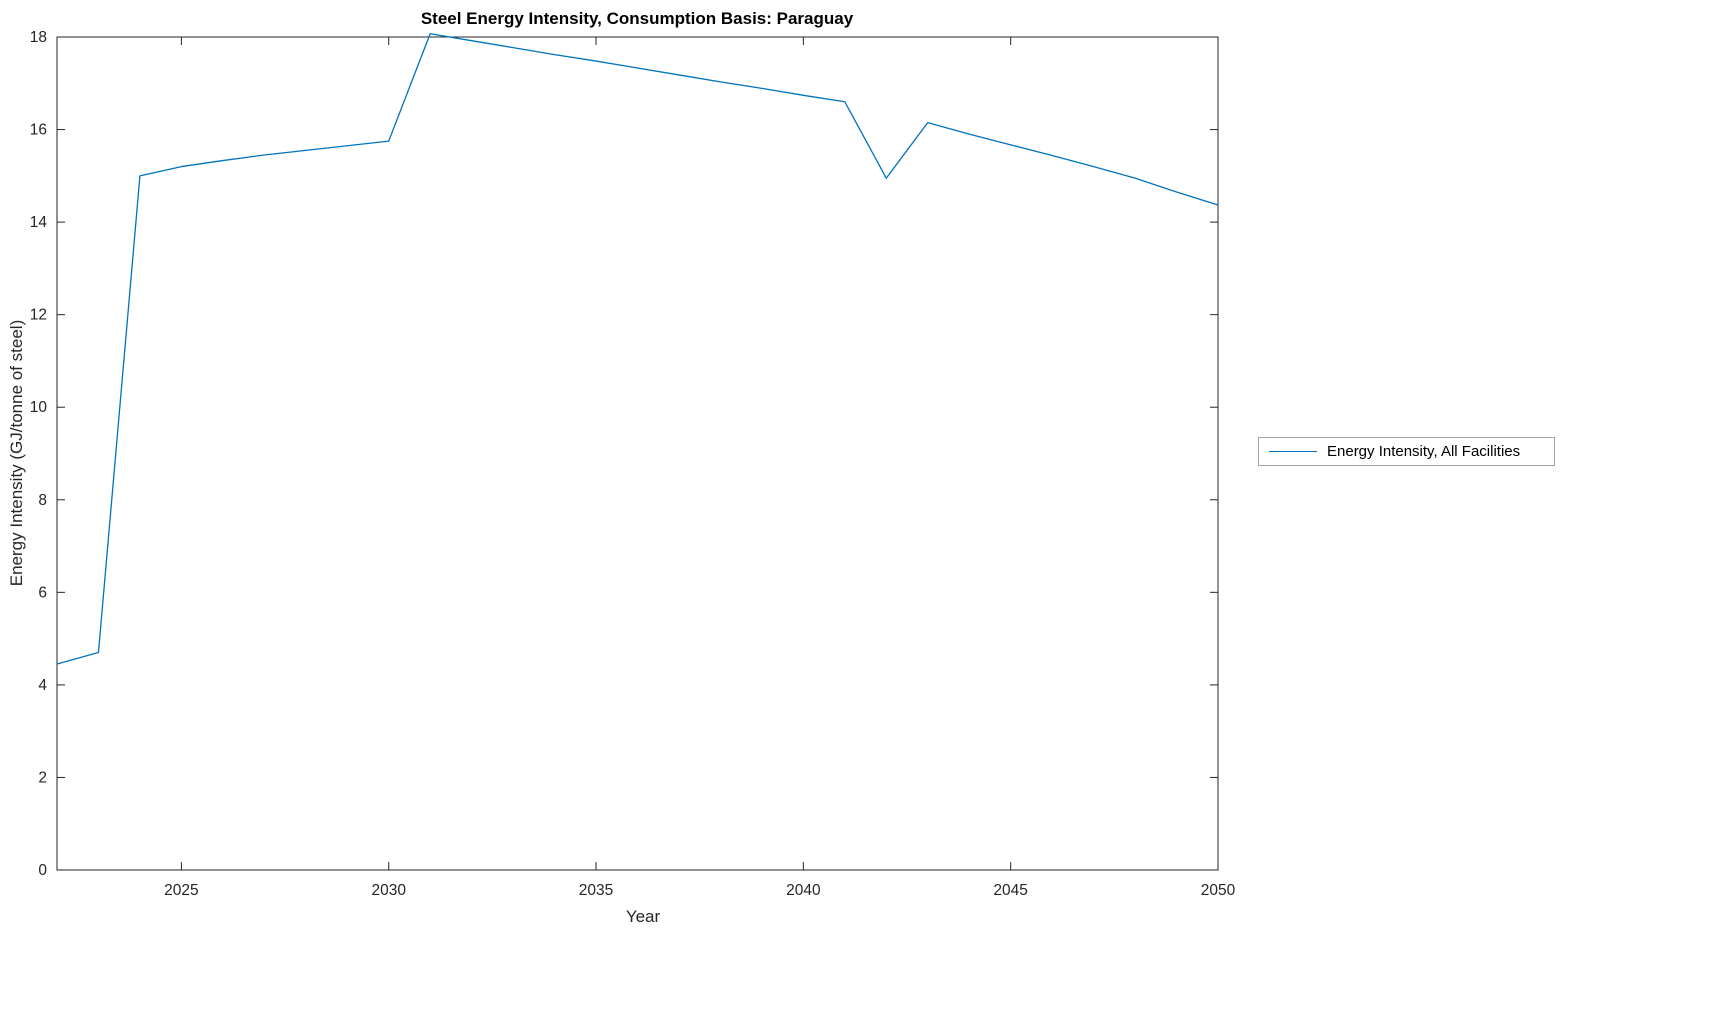 This screenshot has width=1714, height=1021. What do you see at coordinates (803, 890) in the screenshot?
I see `x-tick-label: 2040` at bounding box center [803, 890].